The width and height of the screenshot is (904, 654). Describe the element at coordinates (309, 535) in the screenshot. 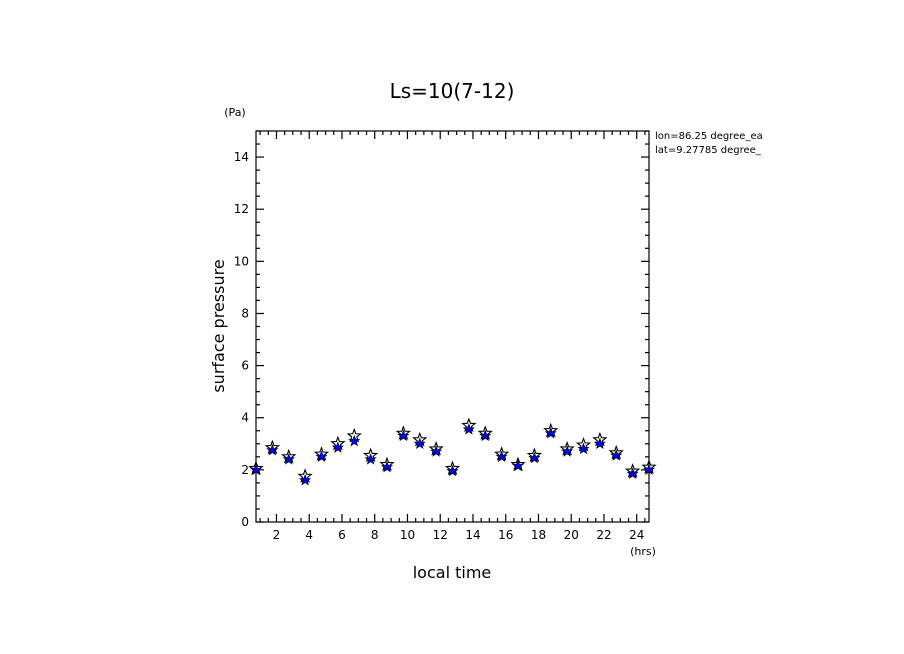

I see `x-tick-label: 4` at that location.